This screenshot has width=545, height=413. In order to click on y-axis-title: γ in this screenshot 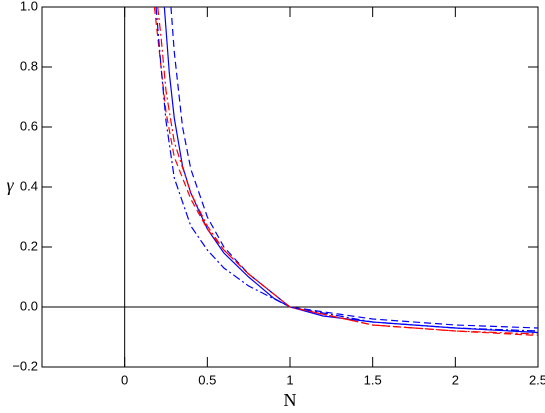, I will do `click(10, 185)`.